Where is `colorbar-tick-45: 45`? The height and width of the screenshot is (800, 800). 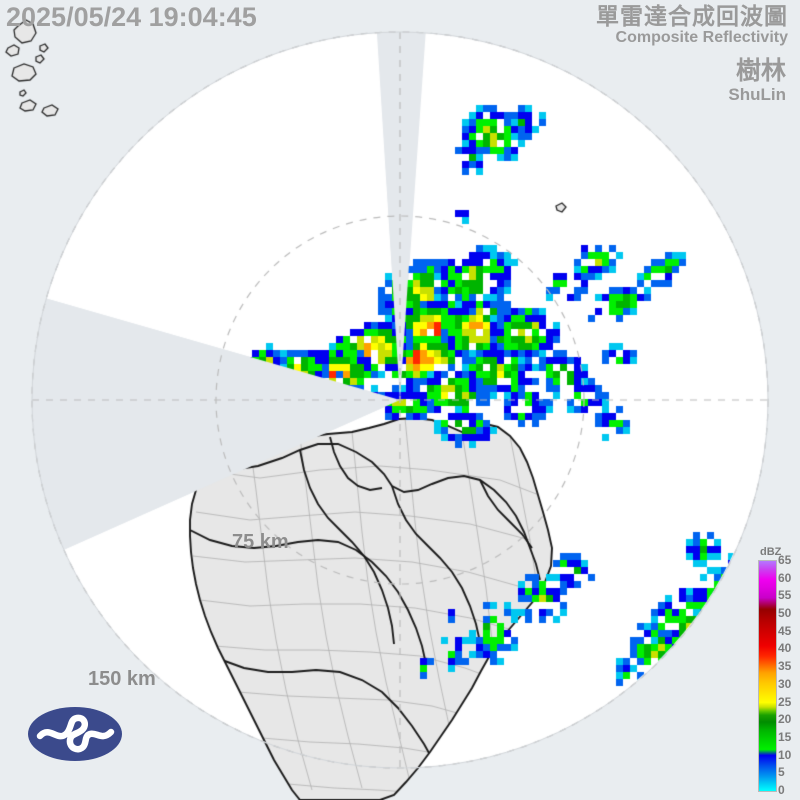
colorbar-tick-45: 45 is located at coordinates (785, 630).